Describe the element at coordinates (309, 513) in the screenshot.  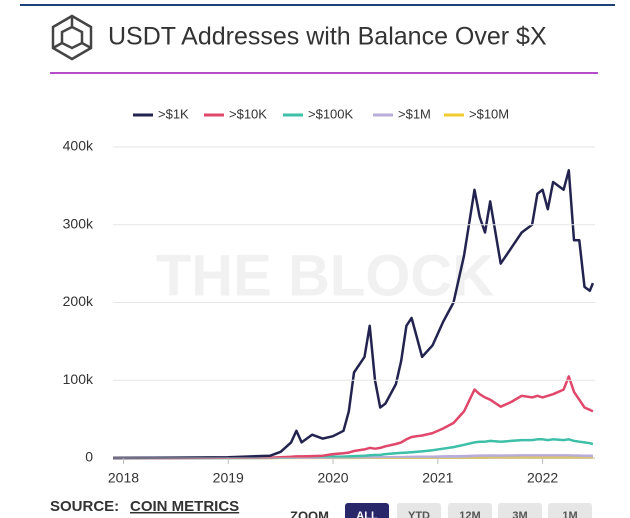
I see `zoom-label: ZOOM` at that location.